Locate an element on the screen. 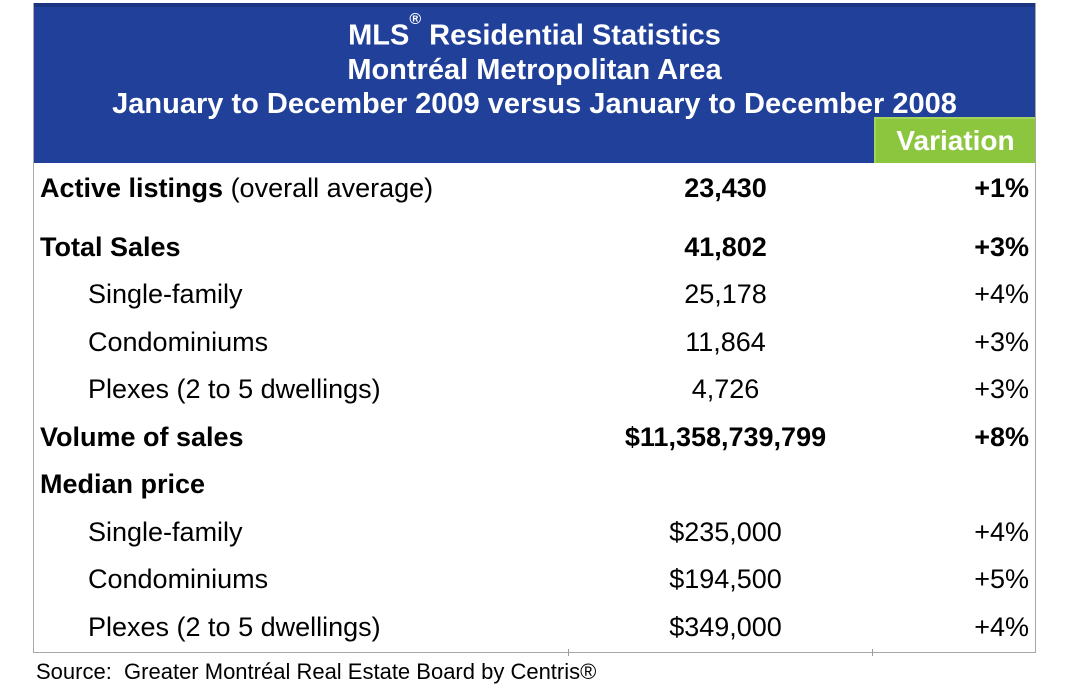  table-row-median-plexes: Plexes (2 to 5 dwellings) $349,000 +4% is located at coordinates (534, 628).